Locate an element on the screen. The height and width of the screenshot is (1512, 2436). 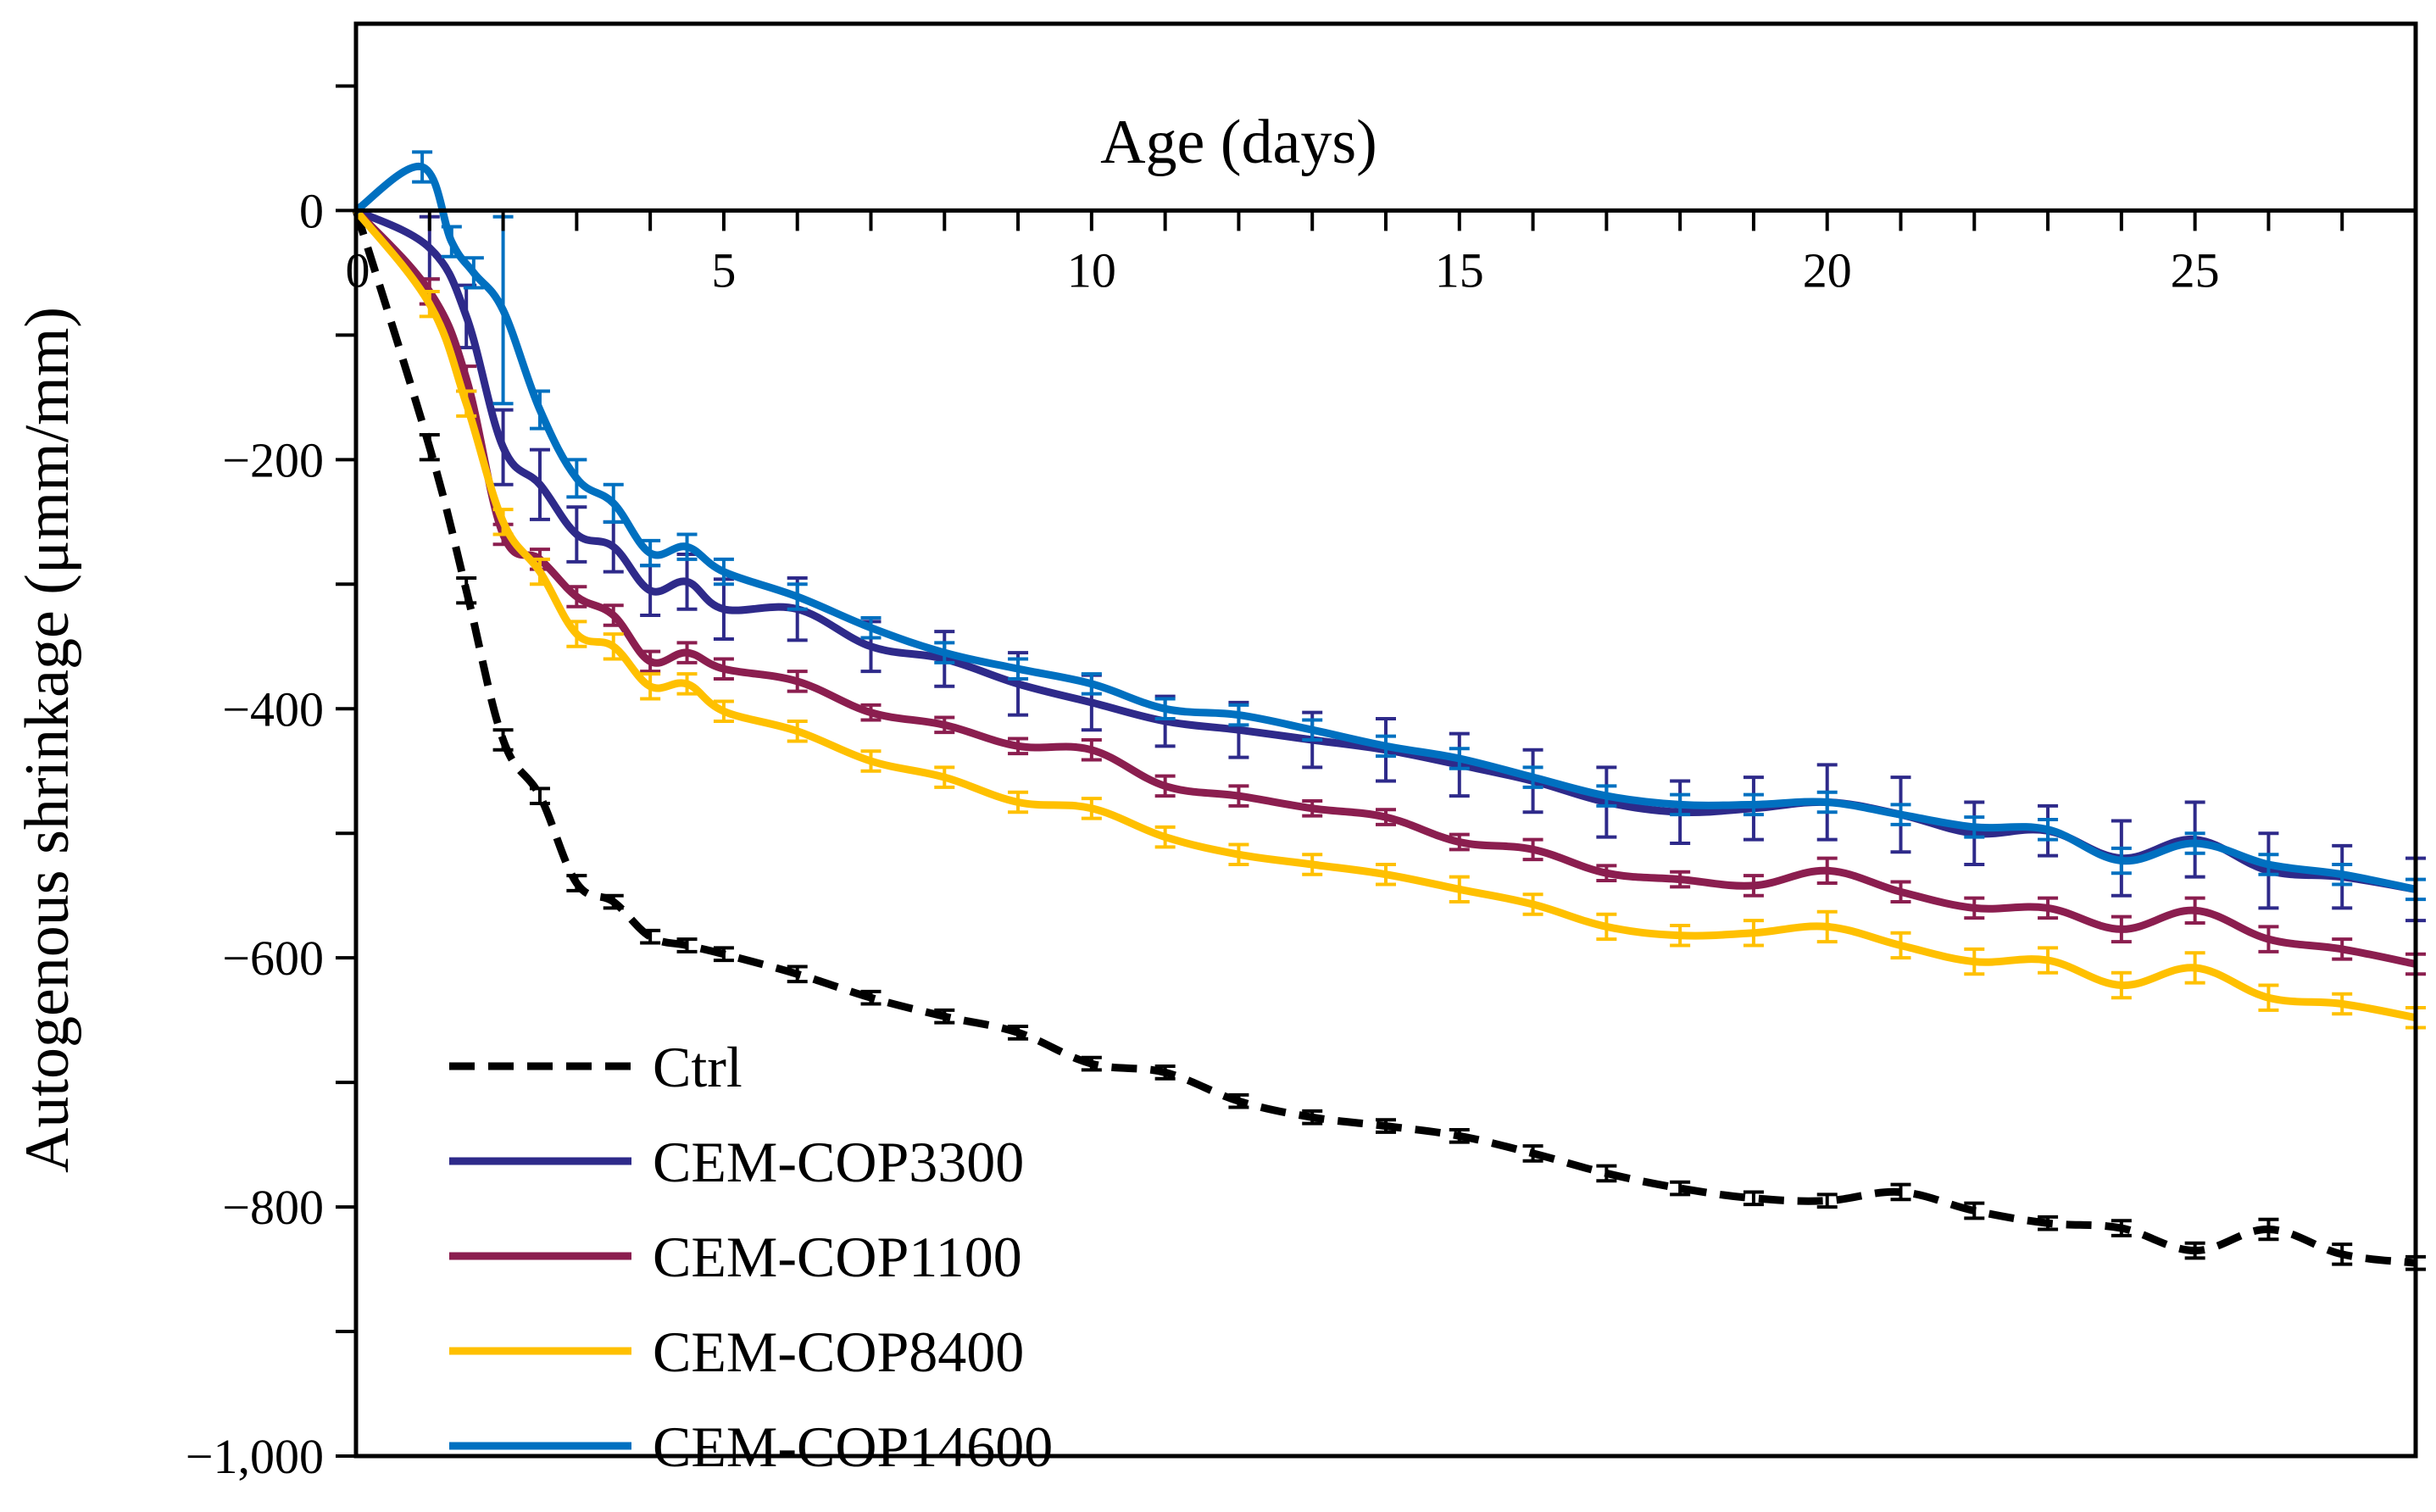
y-tick-label: −800 is located at coordinates (273, 1208).